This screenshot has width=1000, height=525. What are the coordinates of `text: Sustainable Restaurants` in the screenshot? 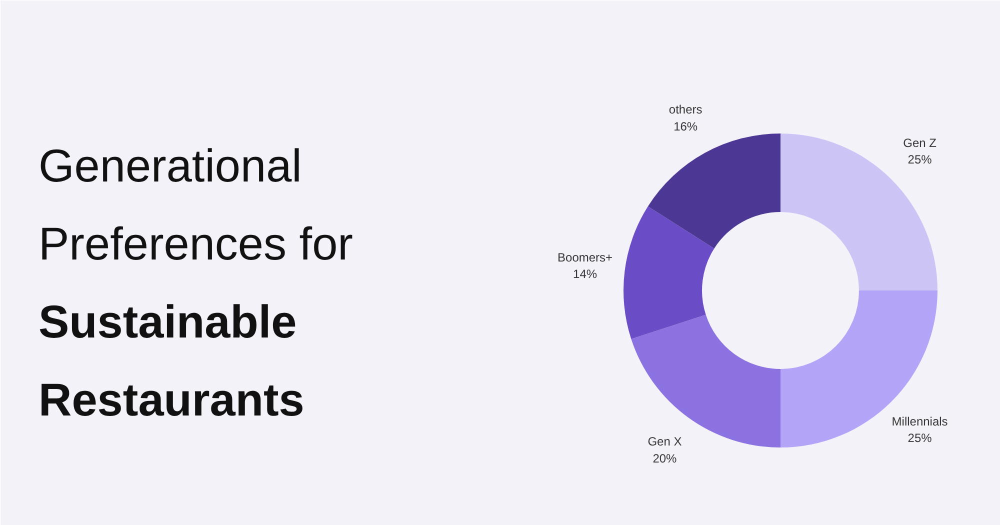 It's located at (171, 361).